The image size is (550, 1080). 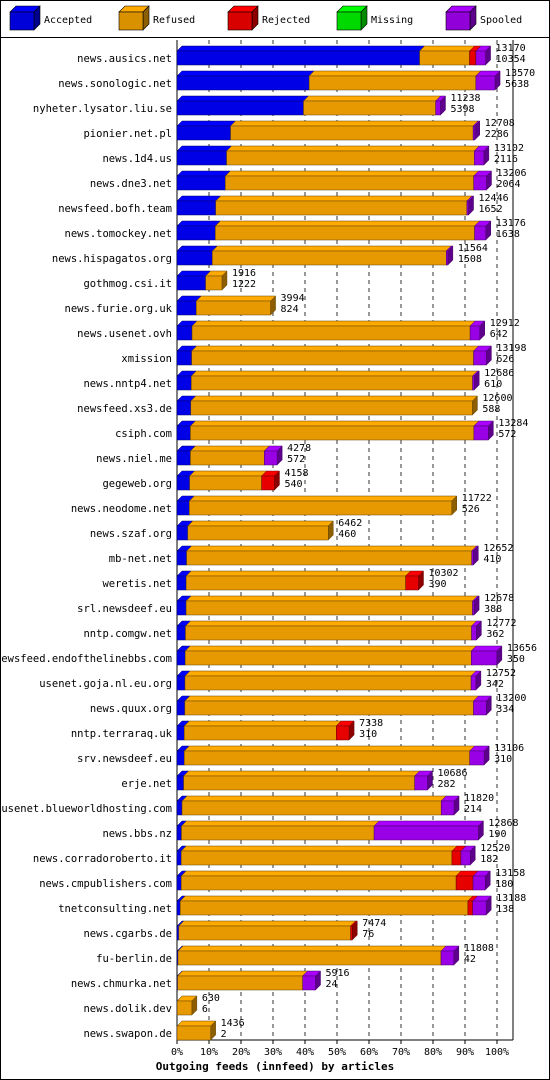 I want to click on total-label: 12446, so click(x=494, y=198).